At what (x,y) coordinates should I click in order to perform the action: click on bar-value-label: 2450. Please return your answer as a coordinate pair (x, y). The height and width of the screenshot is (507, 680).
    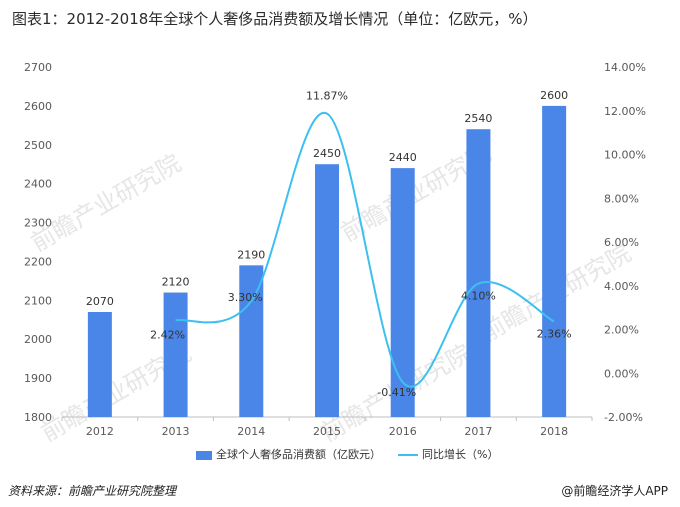
    Looking at the image, I should click on (327, 153).